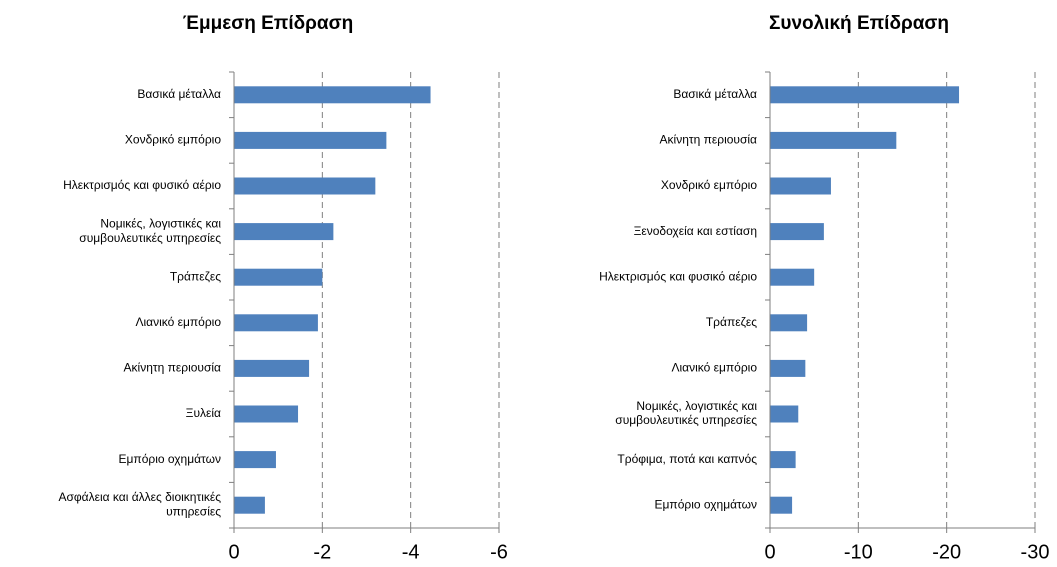 The width and height of the screenshot is (1057, 567). What do you see at coordinates (1035, 552) in the screenshot?
I see `x-tick-label: -30` at bounding box center [1035, 552].